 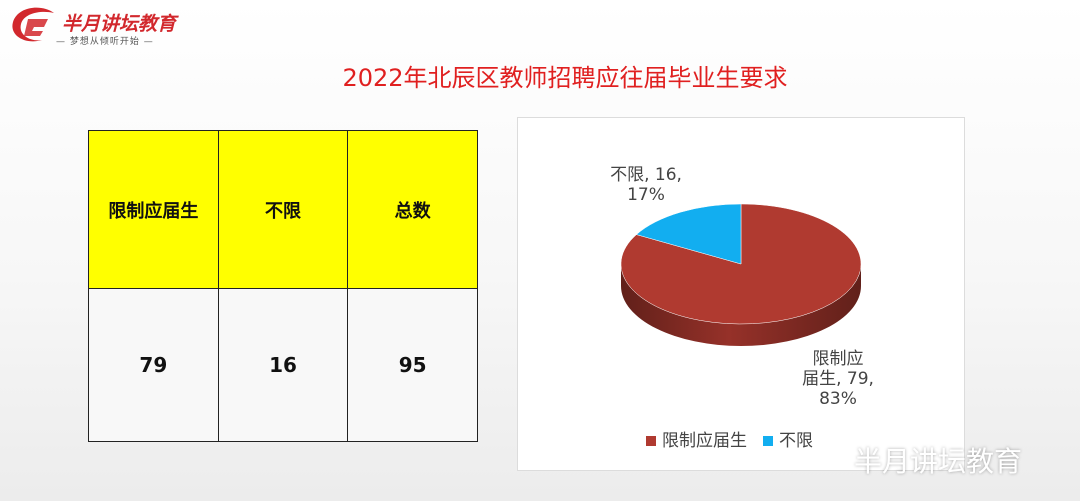 I want to click on data-label-1: 不限, 16, 17%, so click(x=646, y=185).